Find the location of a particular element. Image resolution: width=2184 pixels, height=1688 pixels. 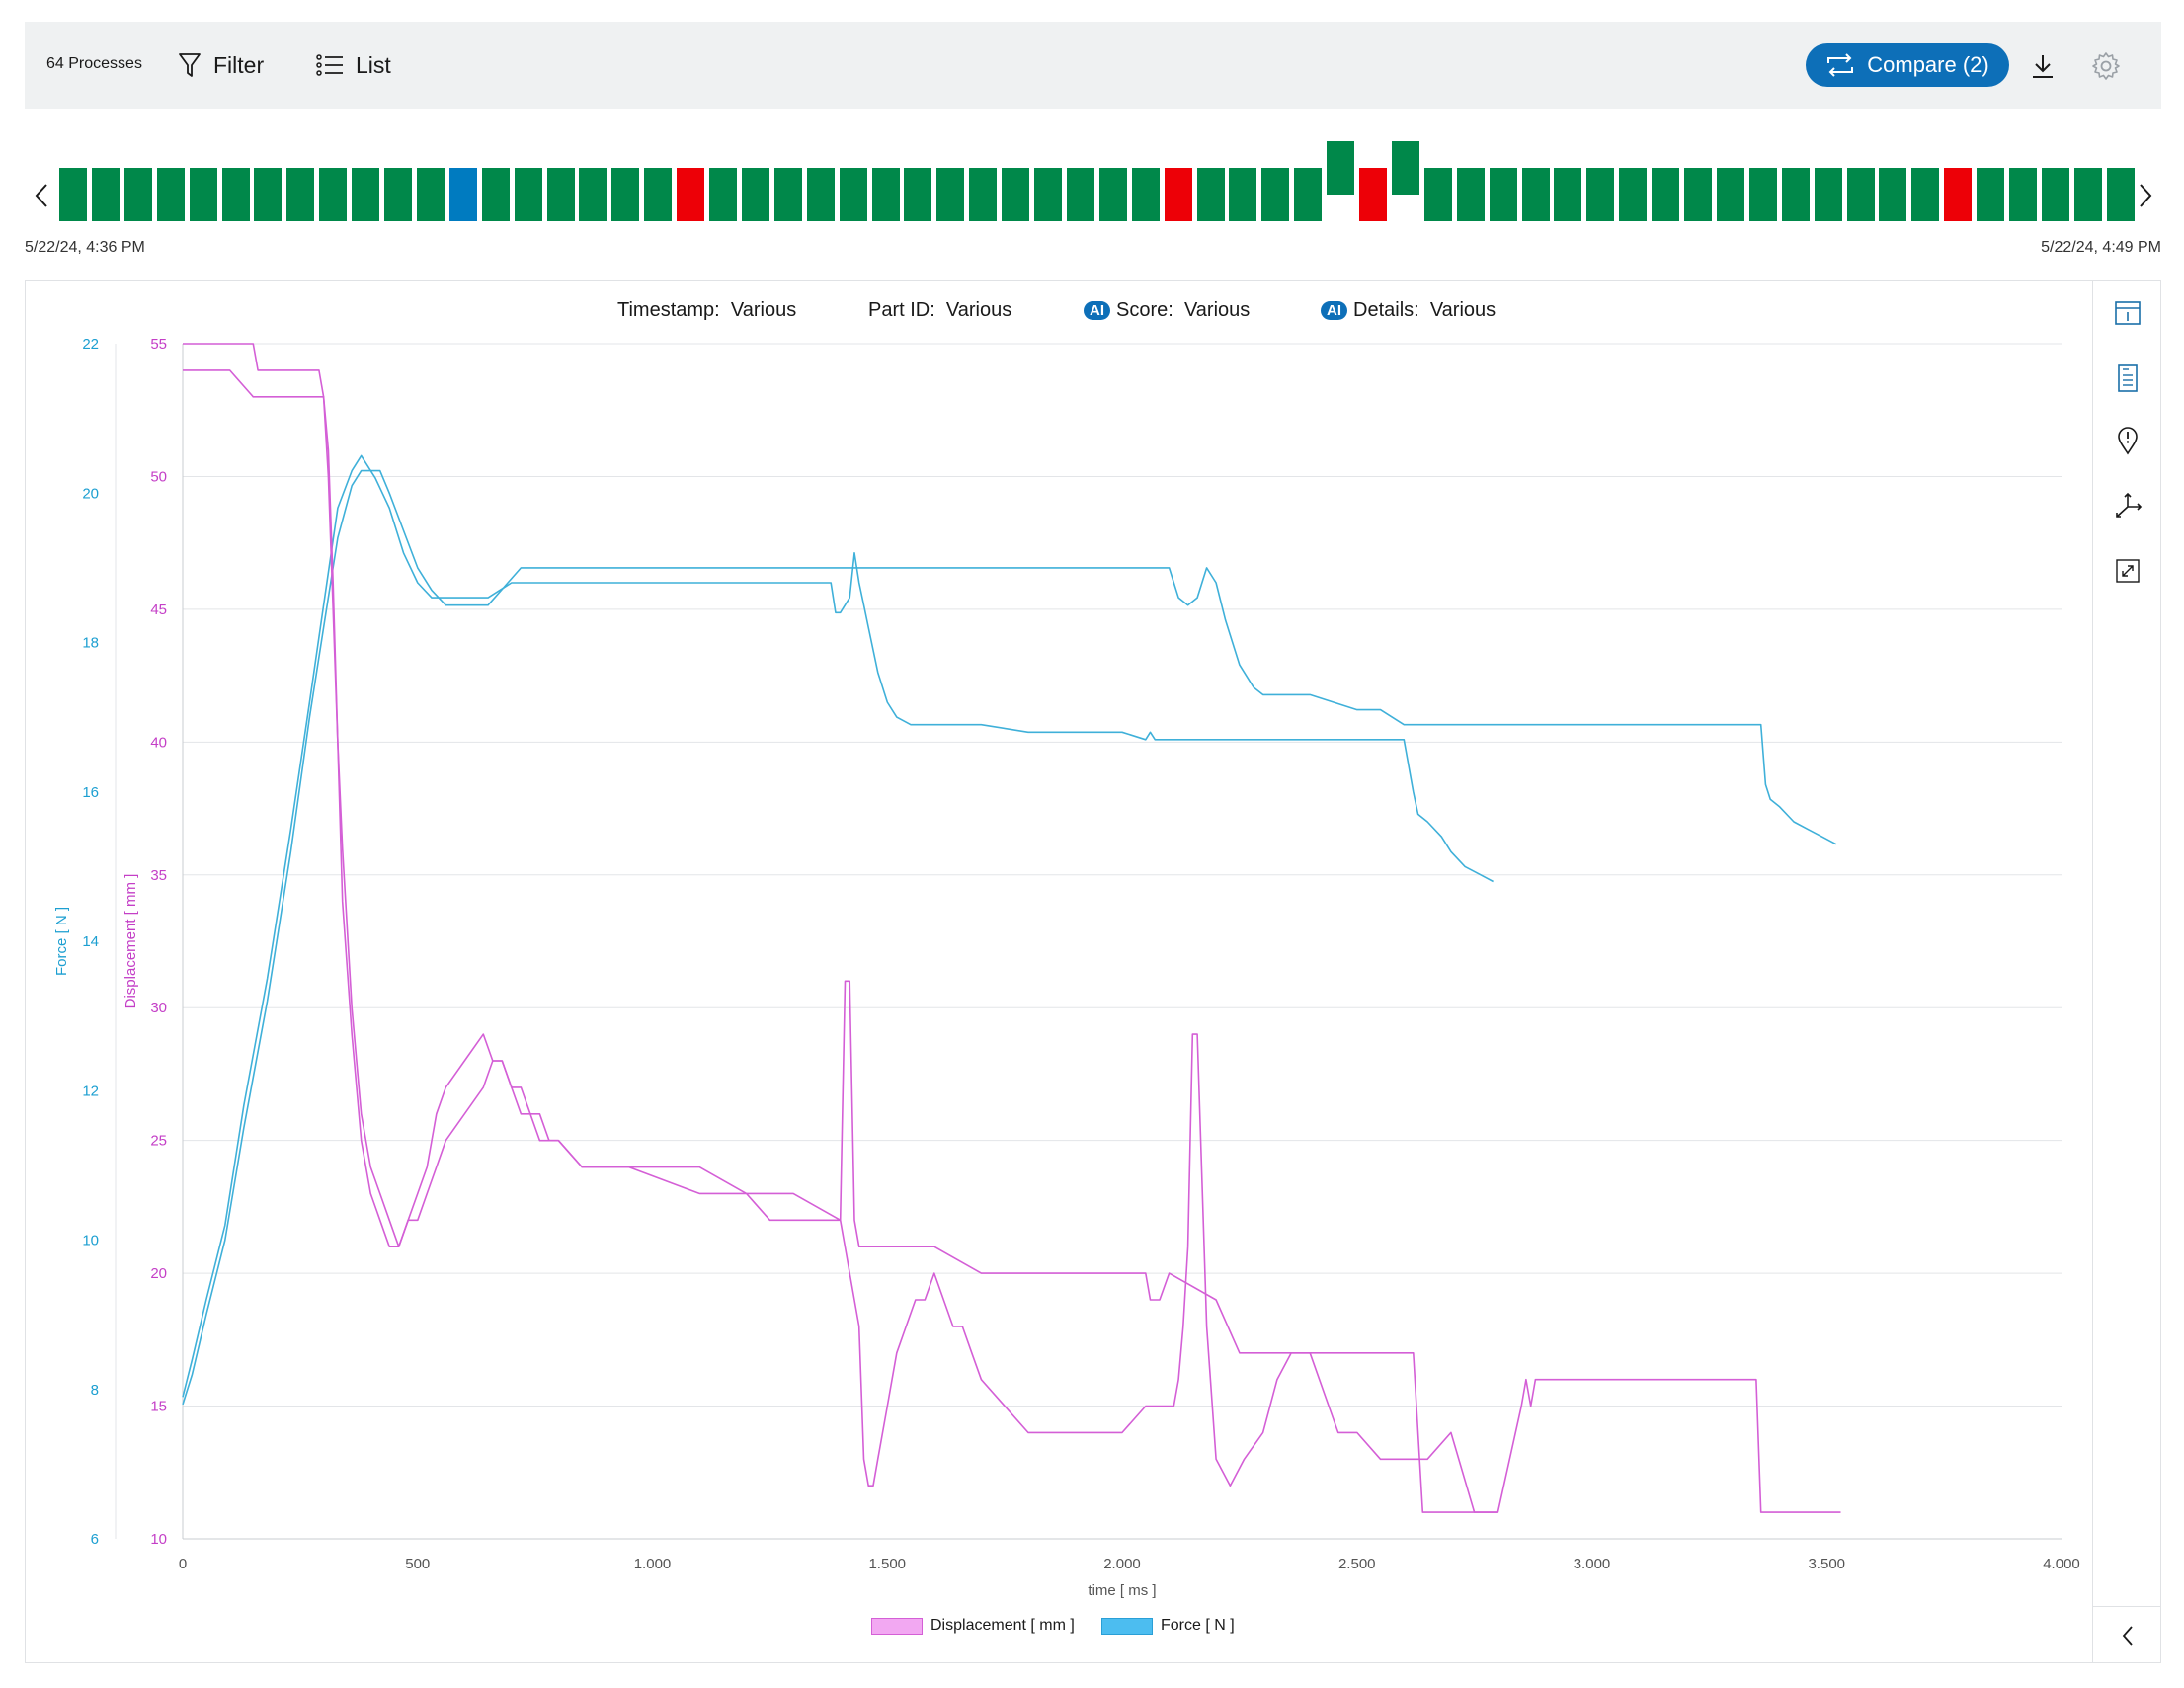

meta-details: AI Details: Various is located at coordinates (1408, 310).